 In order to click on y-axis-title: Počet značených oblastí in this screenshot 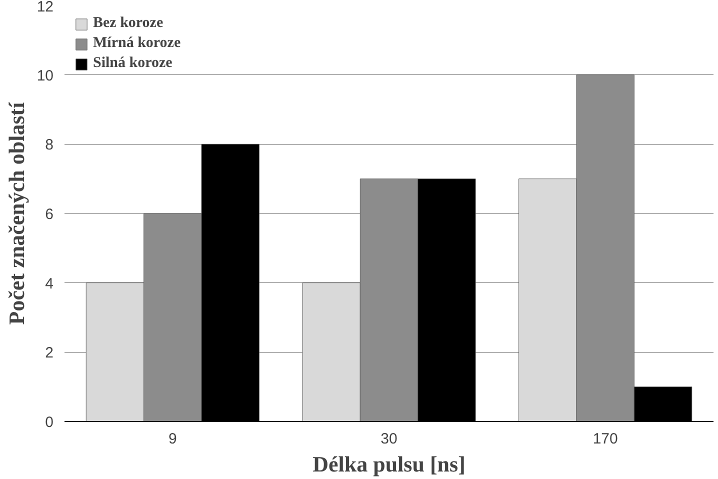, I will do `click(16, 213)`.